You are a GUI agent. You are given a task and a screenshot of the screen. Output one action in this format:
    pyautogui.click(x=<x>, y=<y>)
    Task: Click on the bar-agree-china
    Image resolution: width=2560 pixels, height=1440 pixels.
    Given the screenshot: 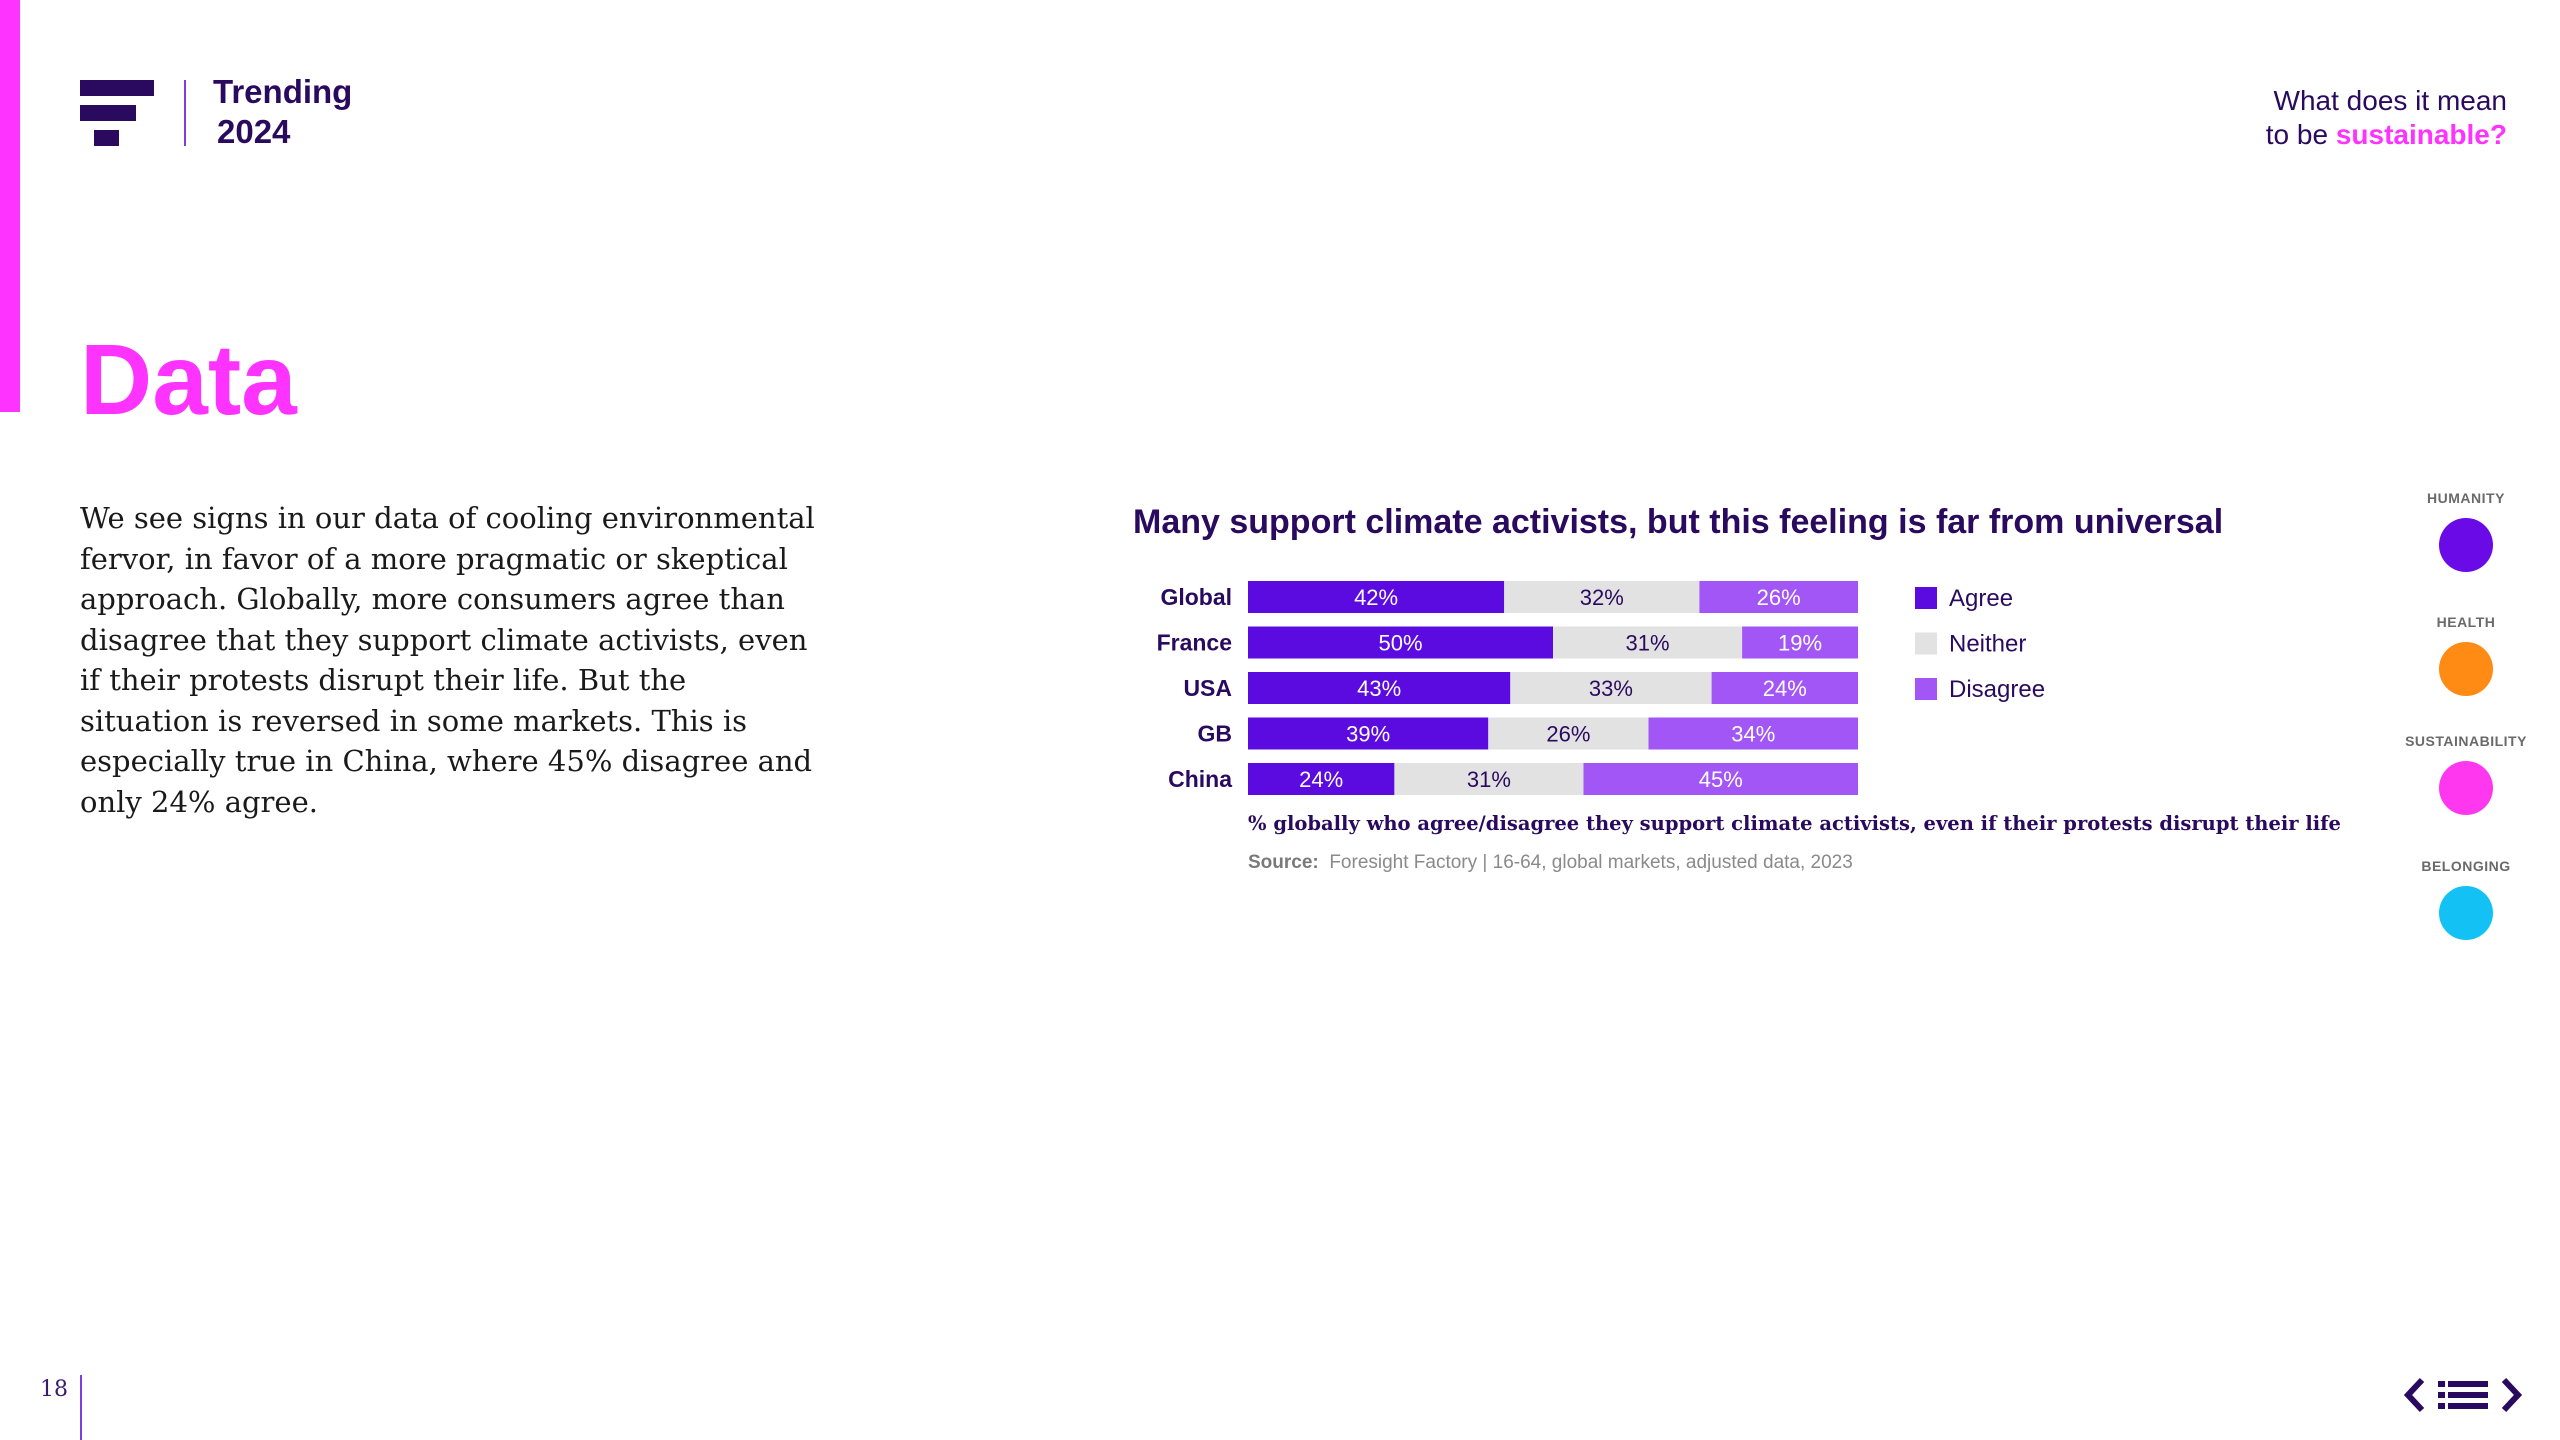 What is the action you would take?
    pyautogui.click(x=1321, y=779)
    